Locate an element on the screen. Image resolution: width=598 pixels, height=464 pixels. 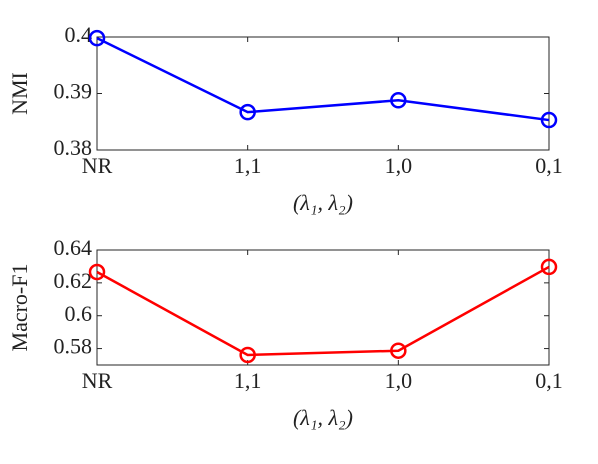
y-tick-label: 0.62 is located at coordinates (73, 280).